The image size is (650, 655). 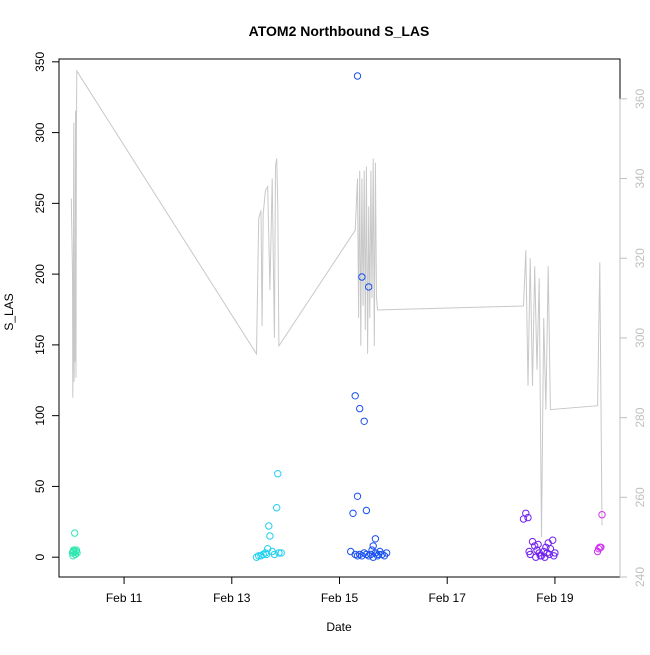 What do you see at coordinates (40, 415) in the screenshot?
I see `y-tick-label: 100` at bounding box center [40, 415].